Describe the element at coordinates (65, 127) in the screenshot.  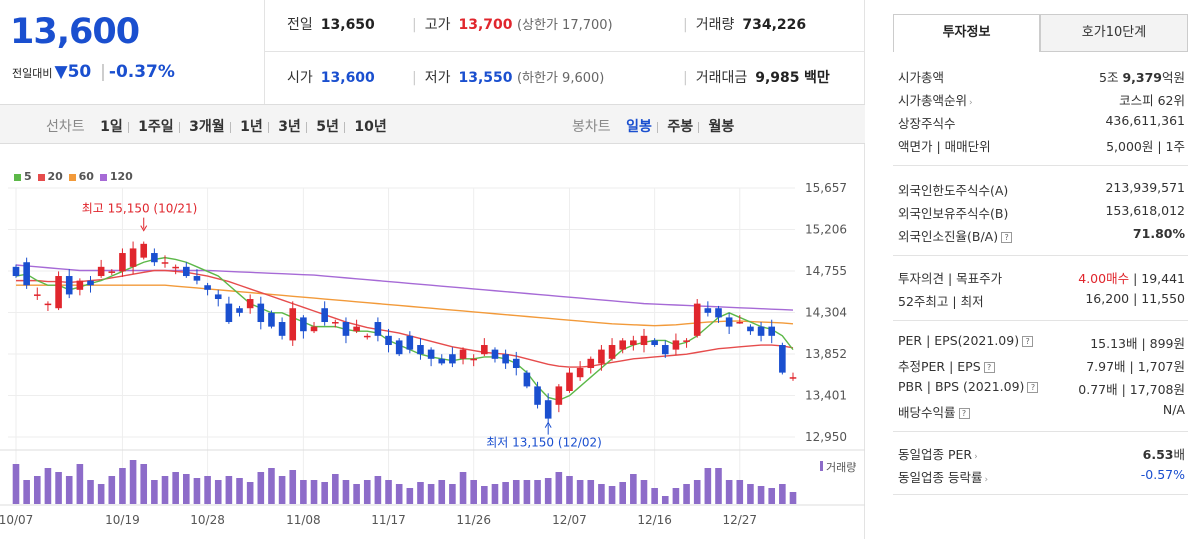
I see `line-chart-tab: 선차트` at that location.